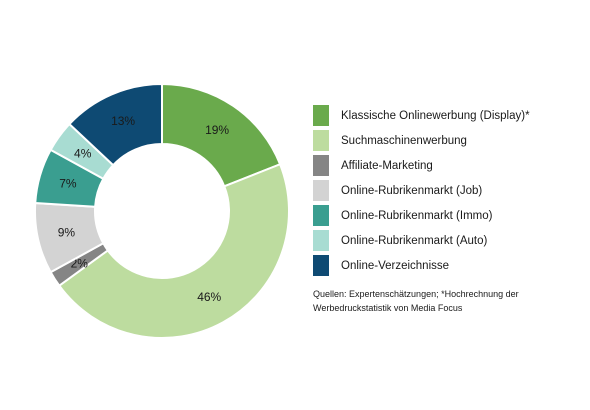 This screenshot has width=590, height=410. I want to click on slice-data-label: 46%, so click(209, 297).